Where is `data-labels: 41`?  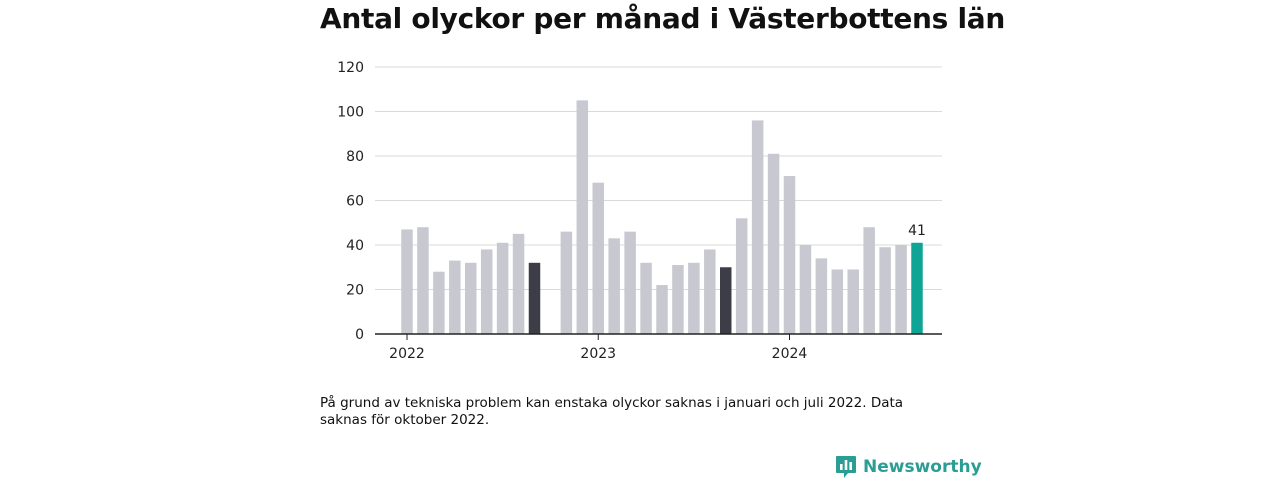
data-labels: 41 is located at coordinates (917, 231).